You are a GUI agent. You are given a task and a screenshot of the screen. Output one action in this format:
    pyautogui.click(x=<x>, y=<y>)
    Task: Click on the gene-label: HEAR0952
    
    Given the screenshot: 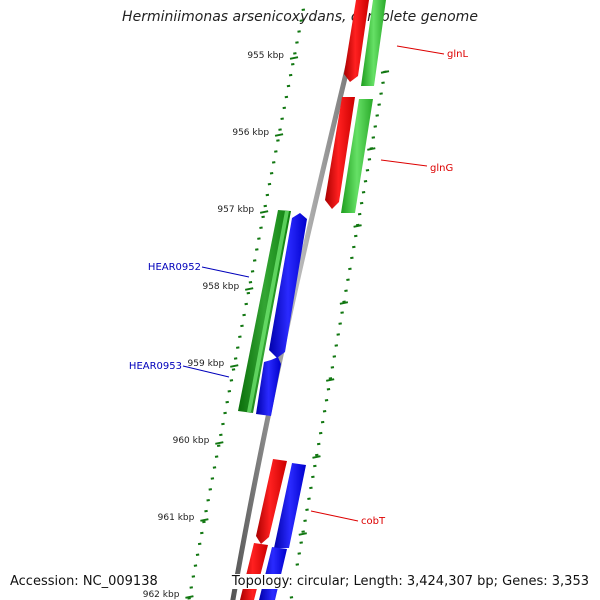 What is the action you would take?
    pyautogui.click(x=174, y=267)
    